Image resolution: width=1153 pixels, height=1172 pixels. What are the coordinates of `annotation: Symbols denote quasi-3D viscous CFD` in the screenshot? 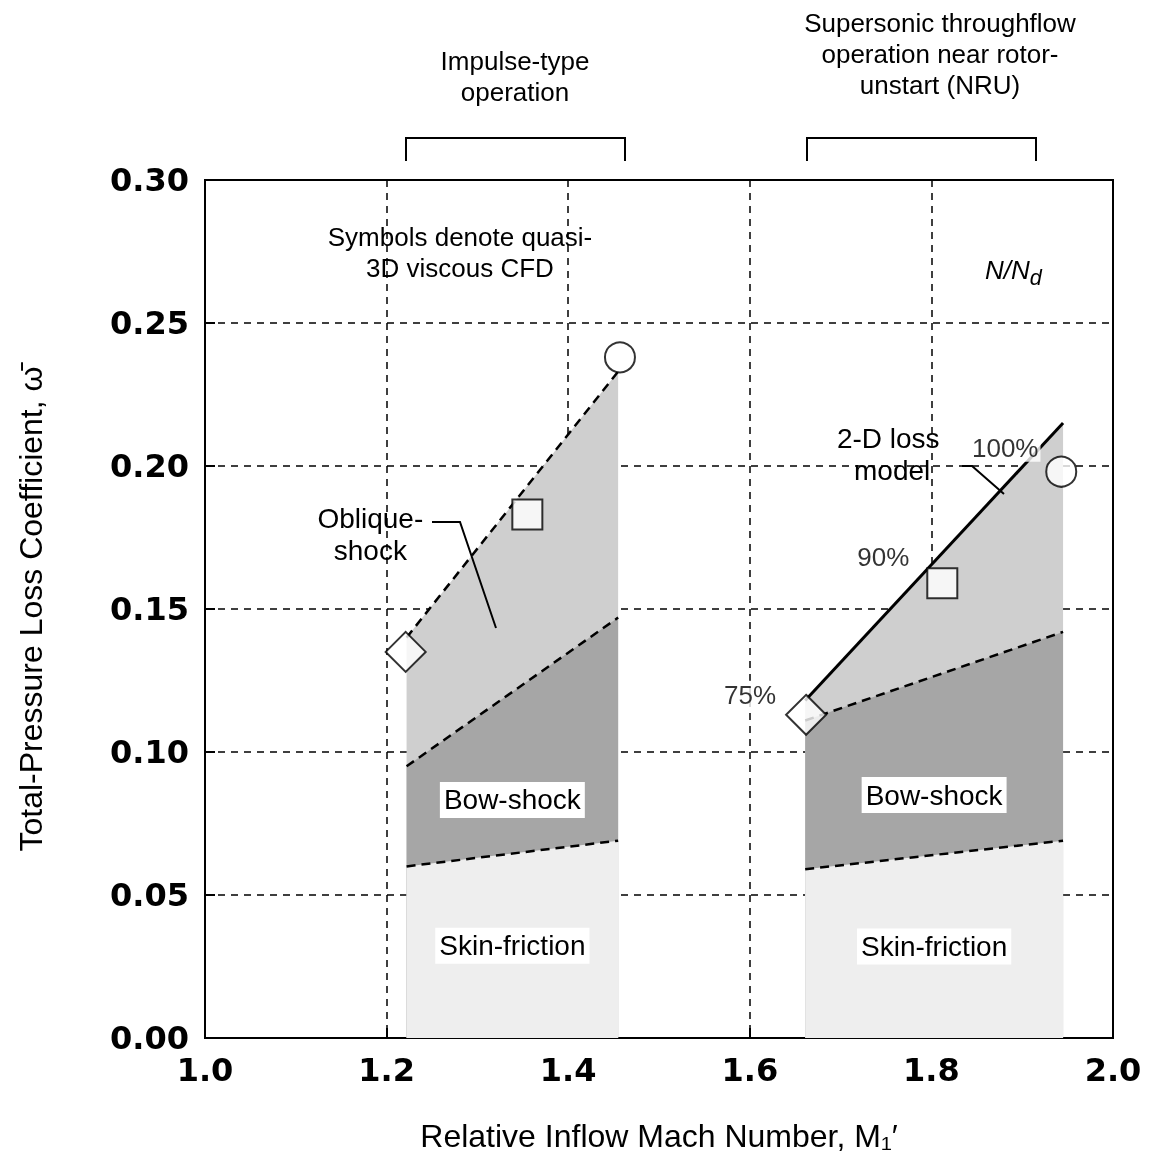 It's located at (460, 253).